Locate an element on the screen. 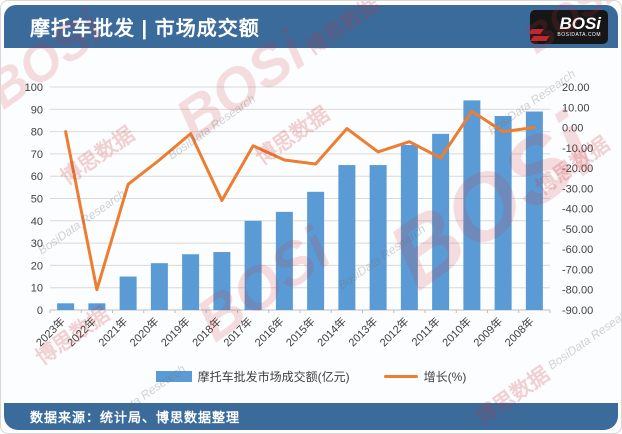 This screenshot has height=434, width=622. chart-header: 摩托车批发 | 市场成交额 BOSi BOSIDATA.COM is located at coordinates (311, 26).